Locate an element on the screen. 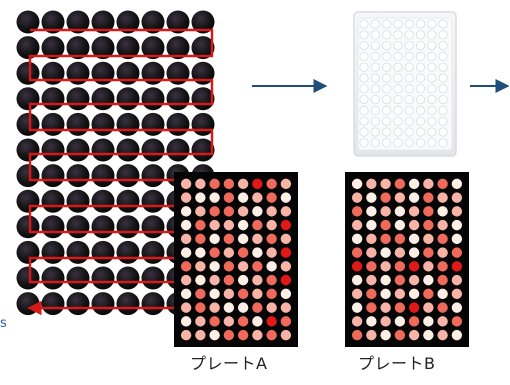  plate-a-microplate is located at coordinates (236, 259).